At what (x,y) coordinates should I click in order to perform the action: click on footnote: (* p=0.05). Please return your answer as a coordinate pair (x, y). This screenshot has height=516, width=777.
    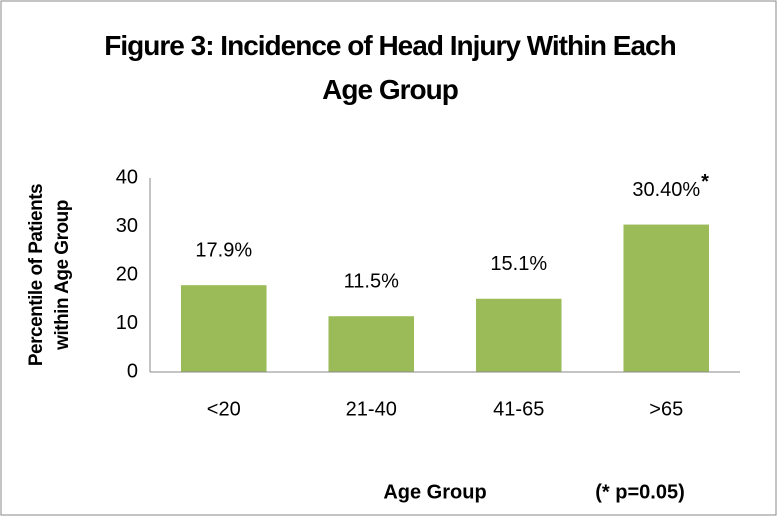
    Looking at the image, I should click on (639, 492).